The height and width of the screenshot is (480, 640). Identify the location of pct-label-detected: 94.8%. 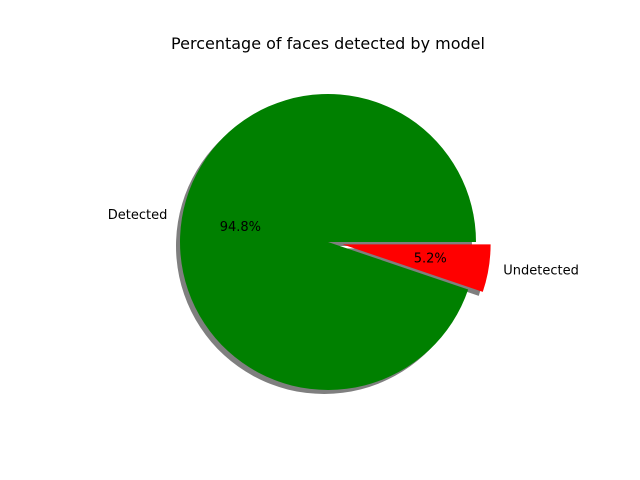
(240, 227).